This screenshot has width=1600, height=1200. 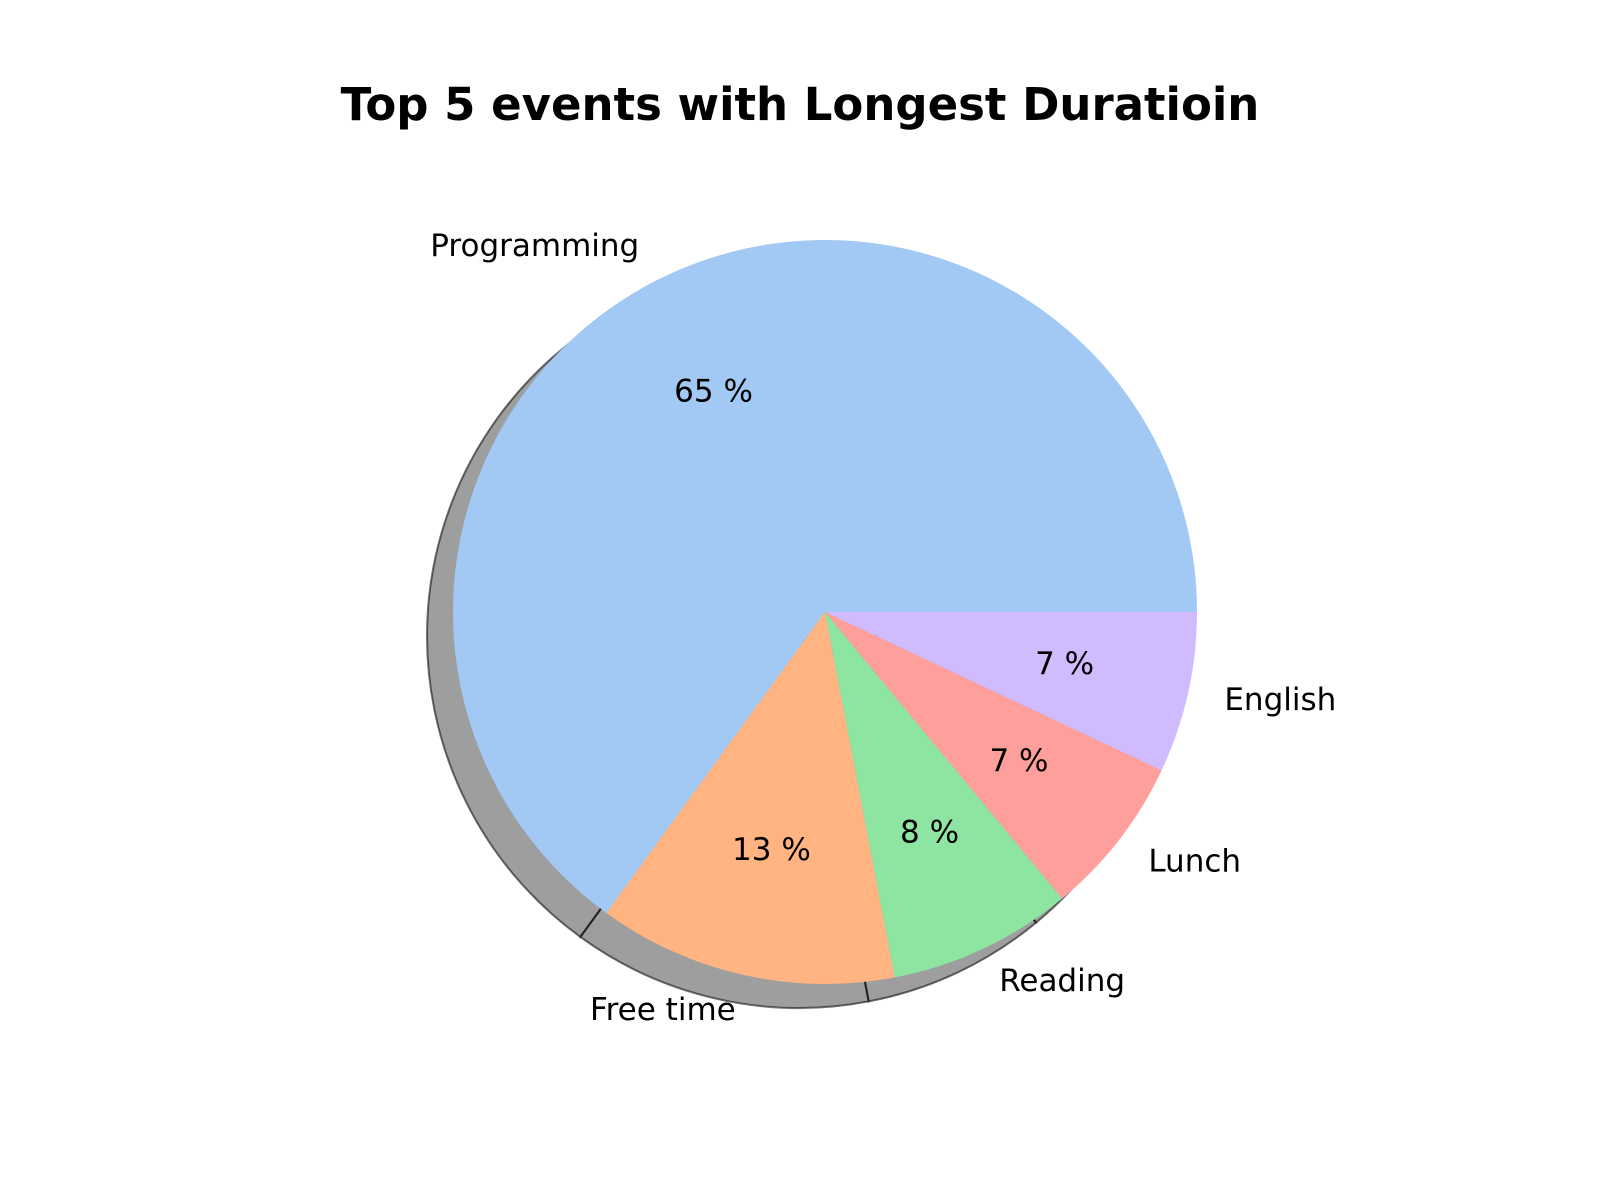 What do you see at coordinates (771, 850) in the screenshot?
I see `pct-label-free-time: 13 %` at bounding box center [771, 850].